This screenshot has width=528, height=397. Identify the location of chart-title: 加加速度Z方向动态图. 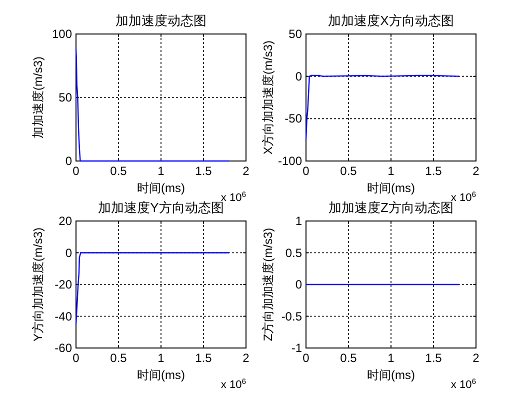
(391, 207).